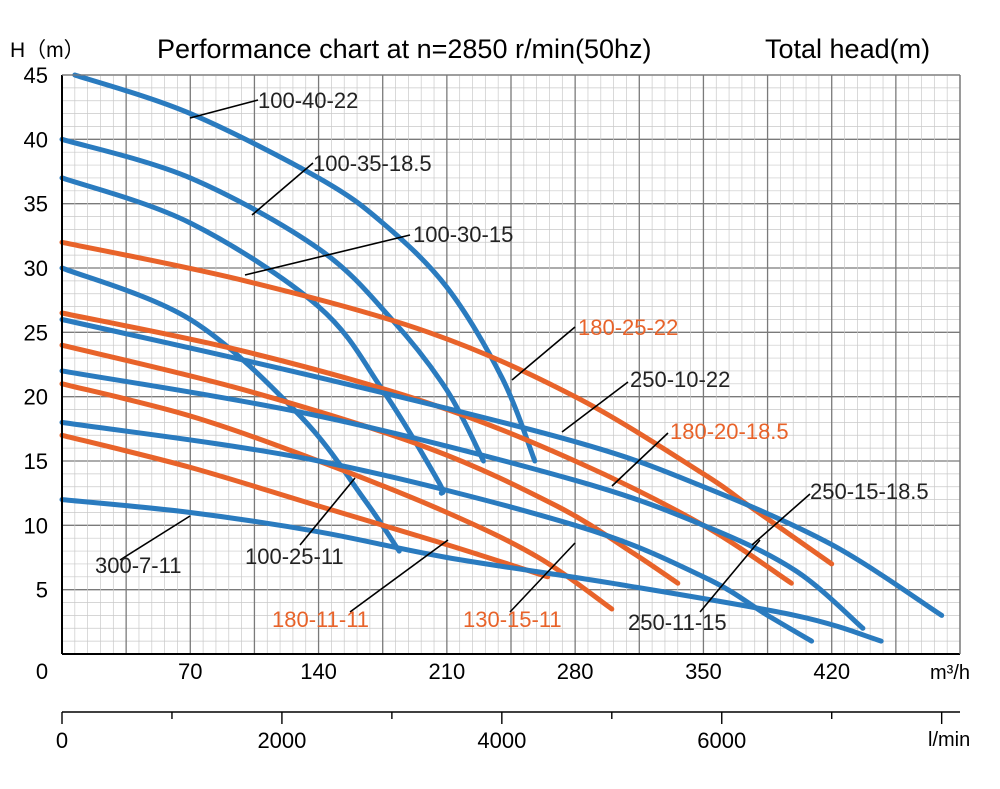  Describe the element at coordinates (869, 491) in the screenshot. I see `series-label-250-15-18.5: 250-15-18.5` at that location.